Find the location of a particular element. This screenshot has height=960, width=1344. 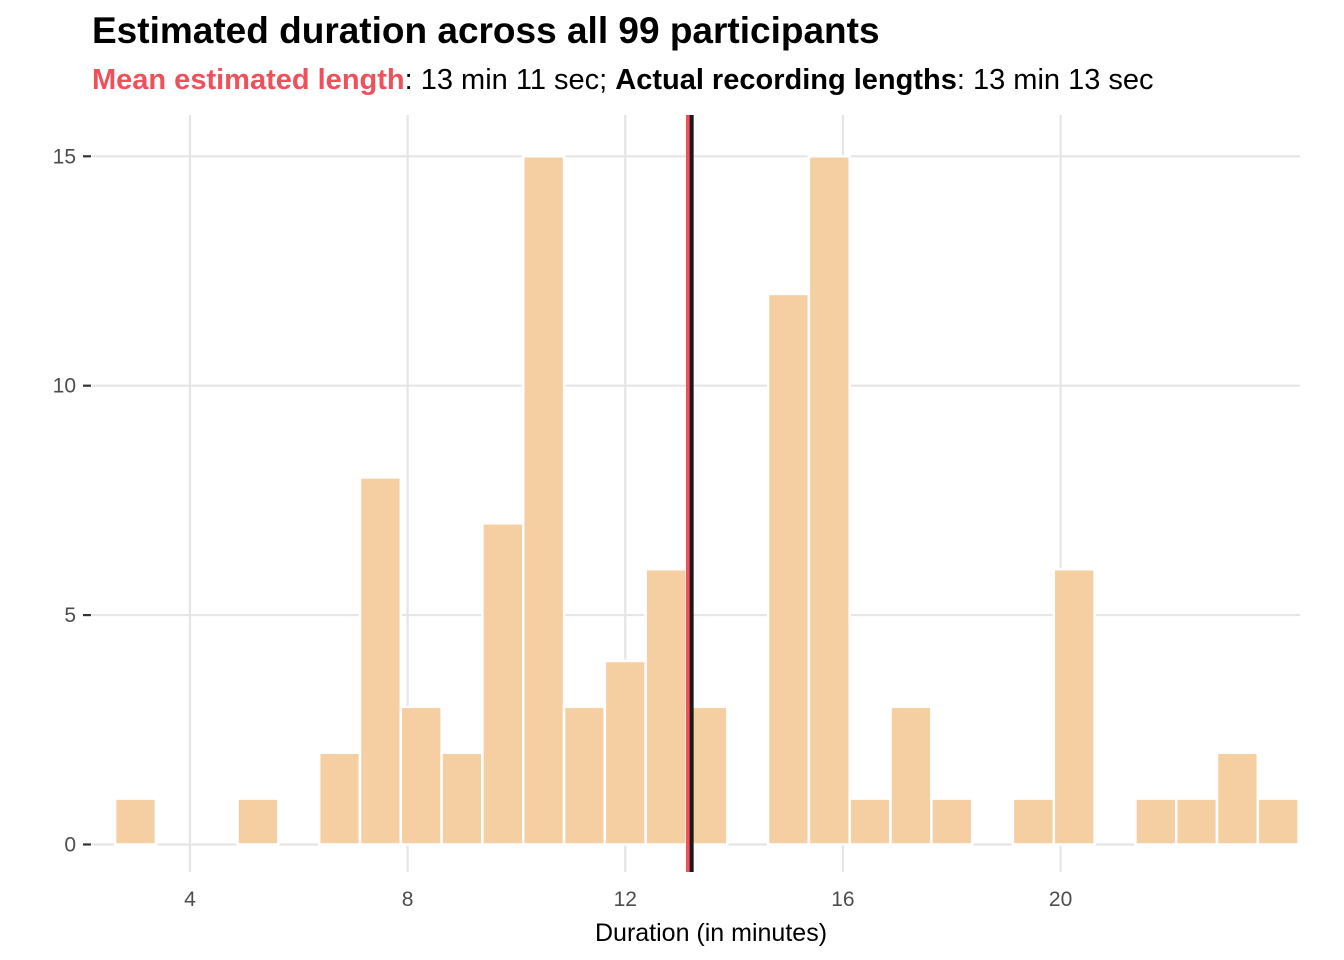

actual-recording-value: : 13 min 13 sec is located at coordinates (1055, 80).